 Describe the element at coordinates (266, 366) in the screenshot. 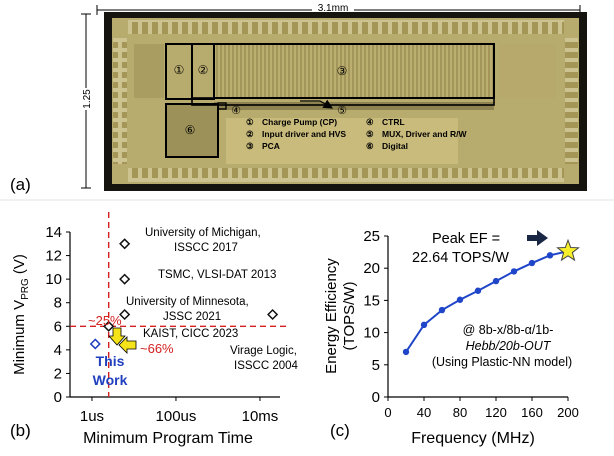

I see `label-virage-2: ISSCC 2004` at that location.